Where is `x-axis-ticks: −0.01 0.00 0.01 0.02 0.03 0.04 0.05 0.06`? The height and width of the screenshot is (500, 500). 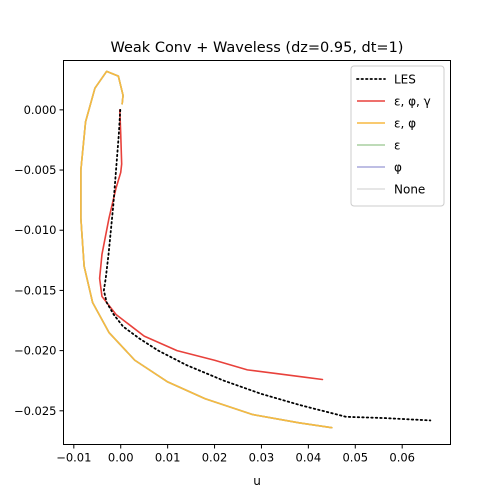
x-axis-ticks: −0.01 0.00 0.01 0.02 0.03 0.04 0.05 0.06 is located at coordinates (235, 454).